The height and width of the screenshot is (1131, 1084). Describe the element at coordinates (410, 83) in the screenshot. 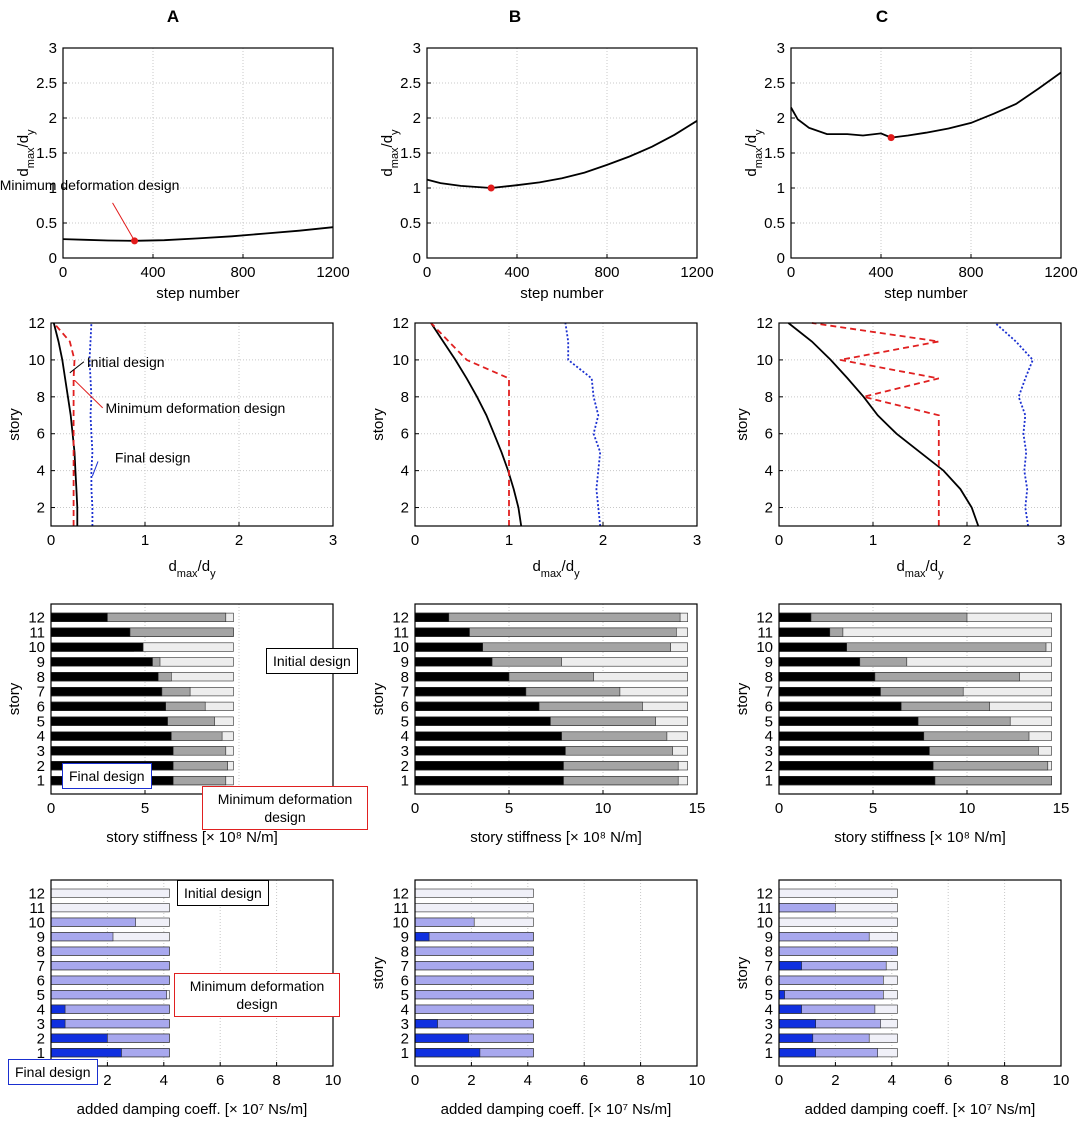

I see `y-tick-label: 2.5` at that location.